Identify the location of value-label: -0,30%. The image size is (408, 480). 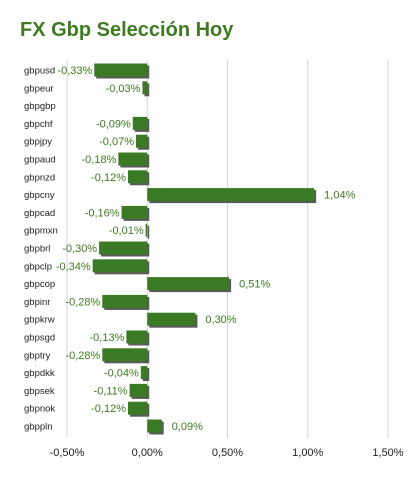
(79, 249).